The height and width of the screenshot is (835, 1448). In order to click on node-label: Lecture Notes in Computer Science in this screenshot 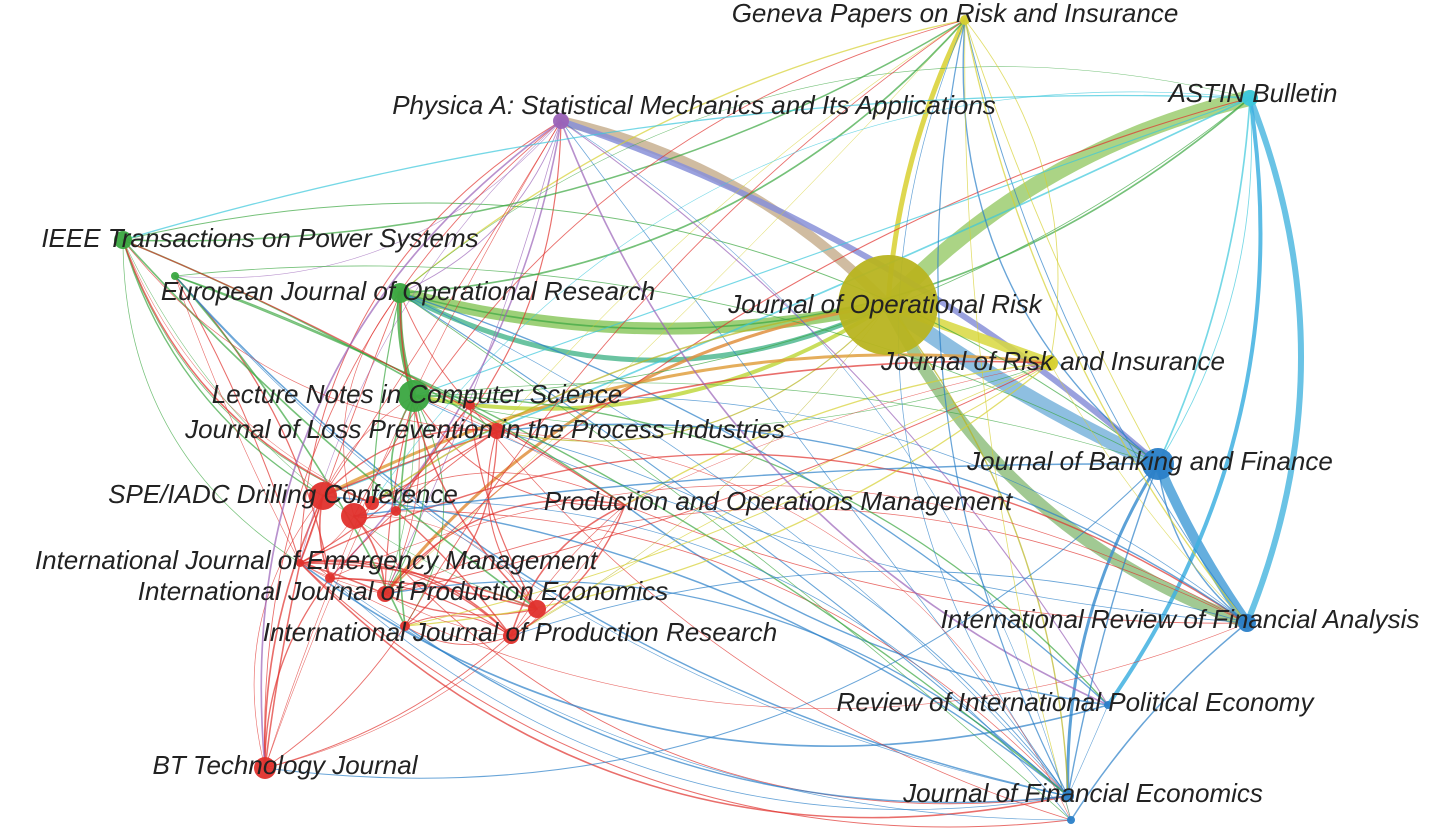, I will do `click(417, 394)`.